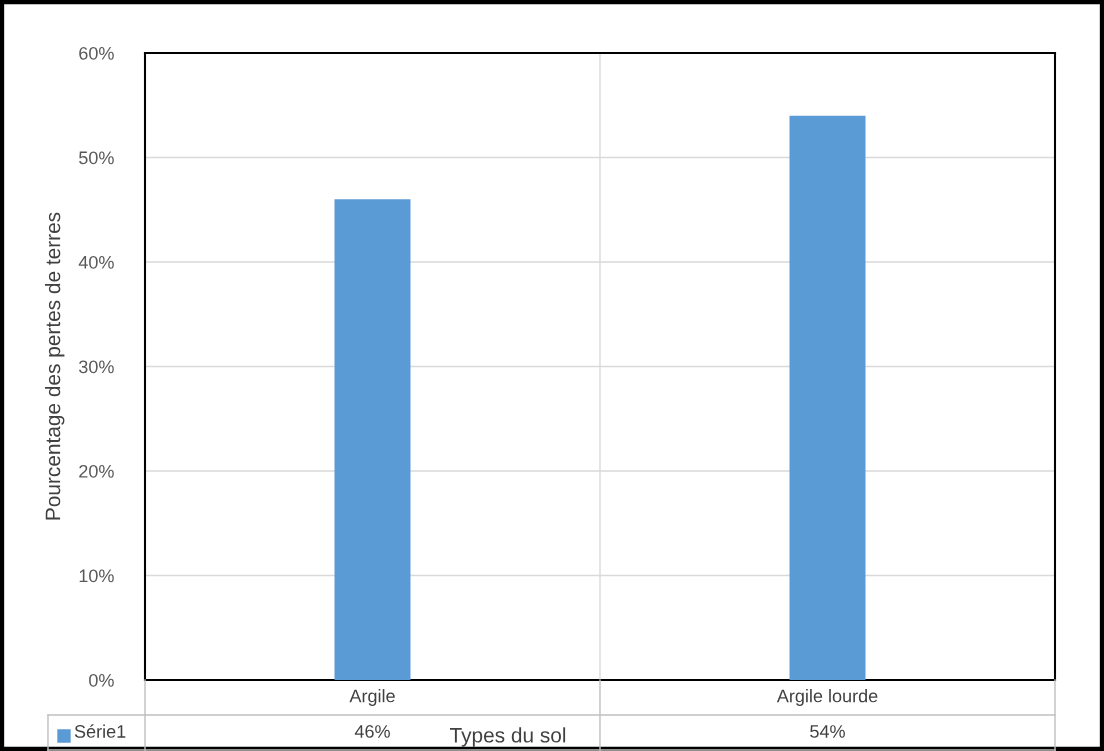 This screenshot has height=751, width=1104. What do you see at coordinates (96, 53) in the screenshot?
I see `y-tick-label: 60%` at bounding box center [96, 53].